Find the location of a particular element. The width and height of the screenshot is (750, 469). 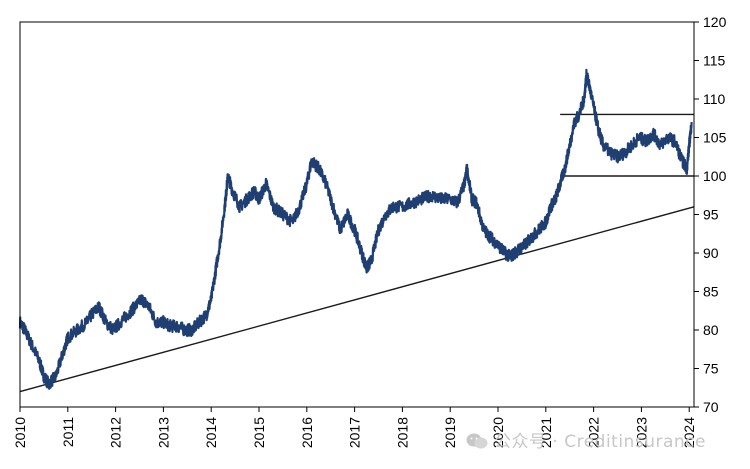

y-tick-label: 80 is located at coordinates (711, 330).